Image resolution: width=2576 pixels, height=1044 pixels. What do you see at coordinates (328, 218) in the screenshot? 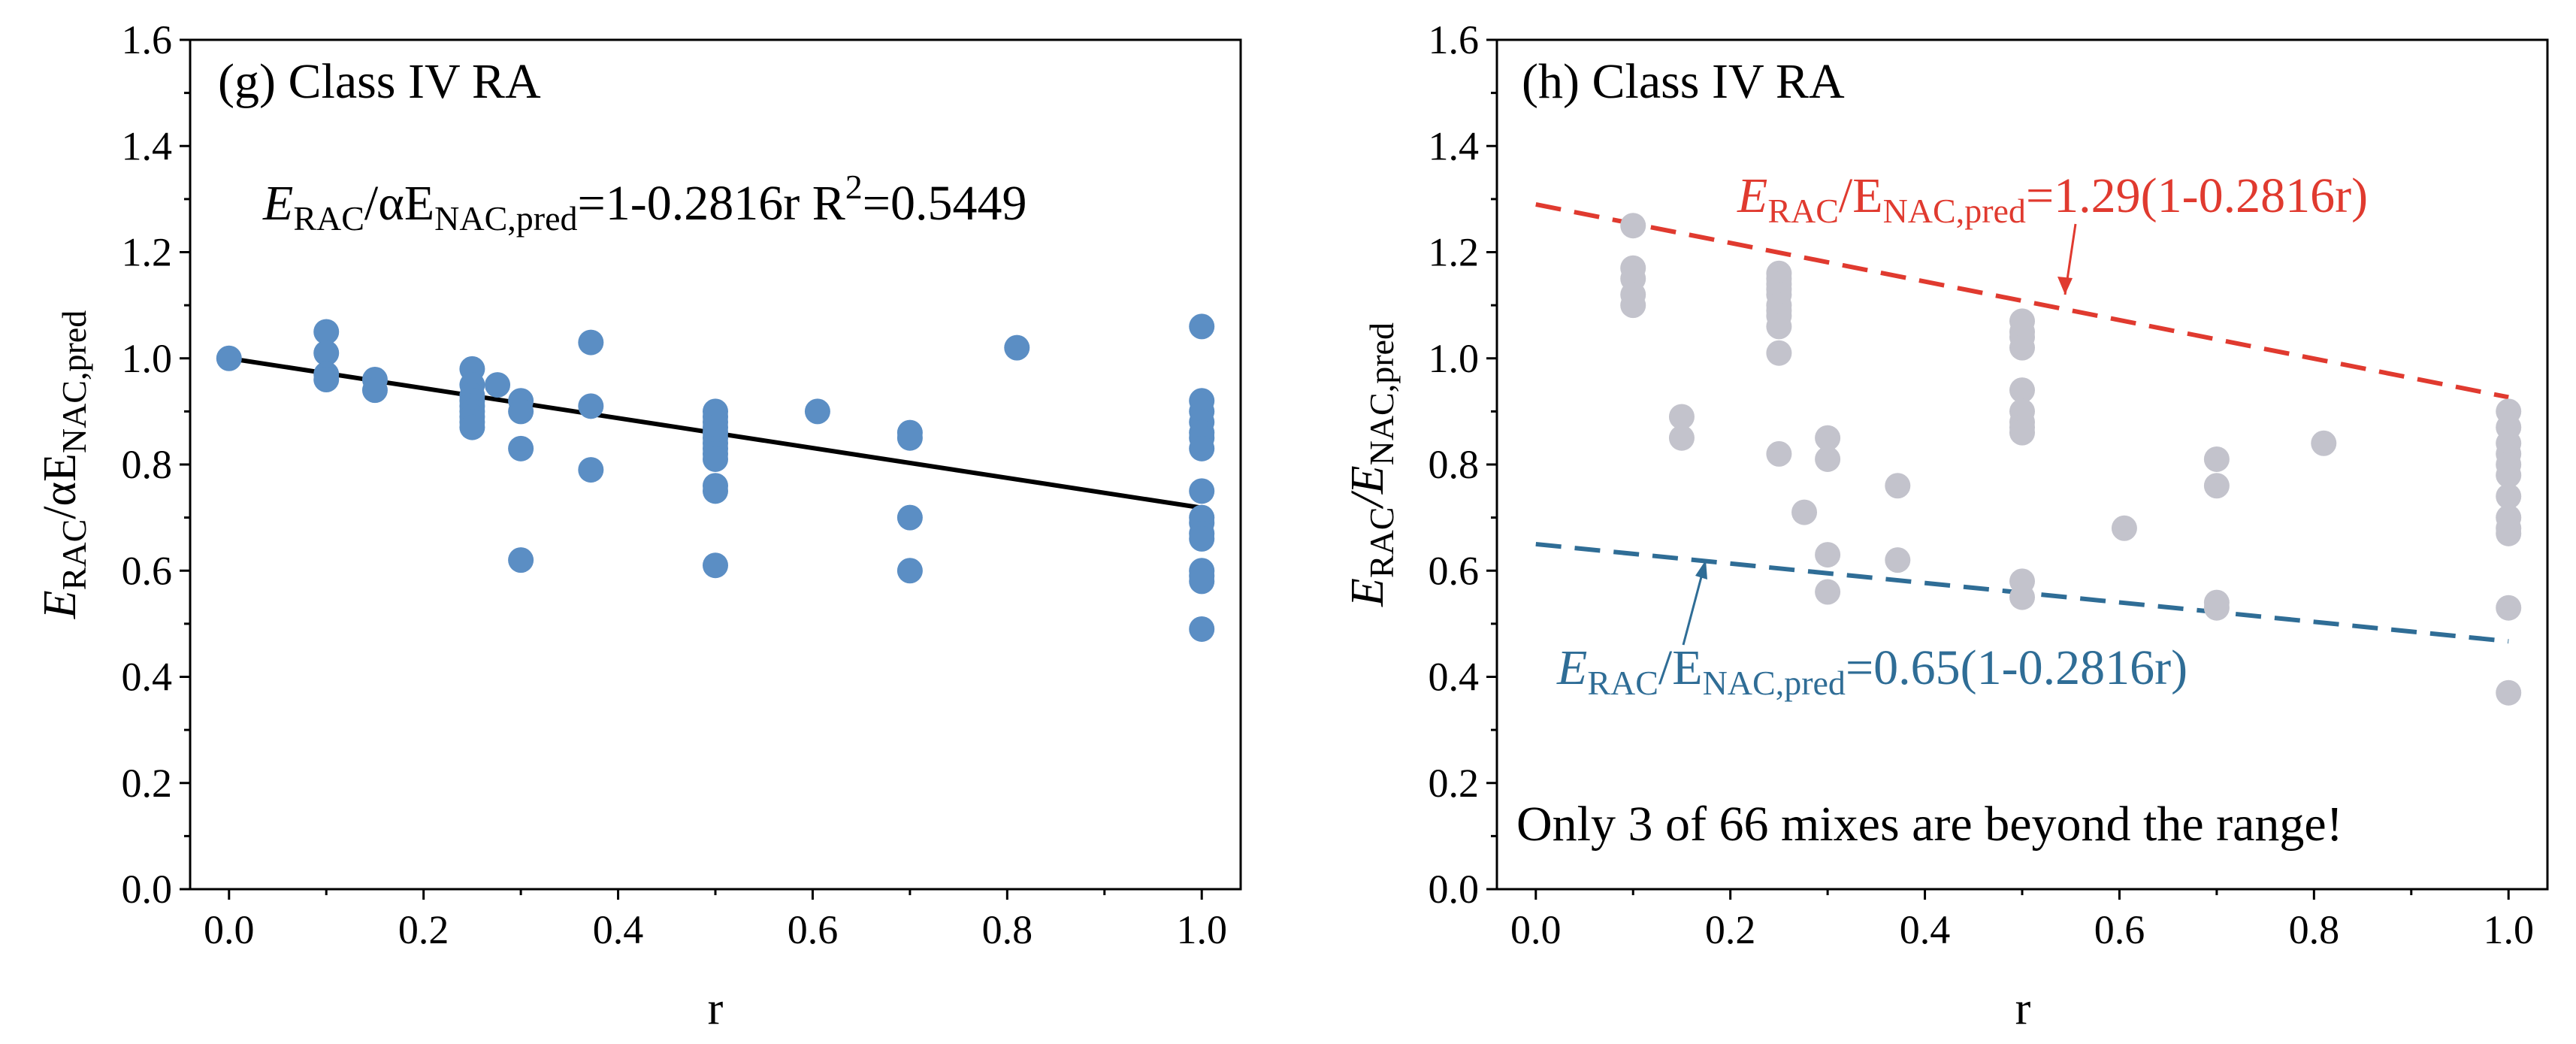
I see `panel-g-eq-sub1: RAC` at bounding box center [328, 218].